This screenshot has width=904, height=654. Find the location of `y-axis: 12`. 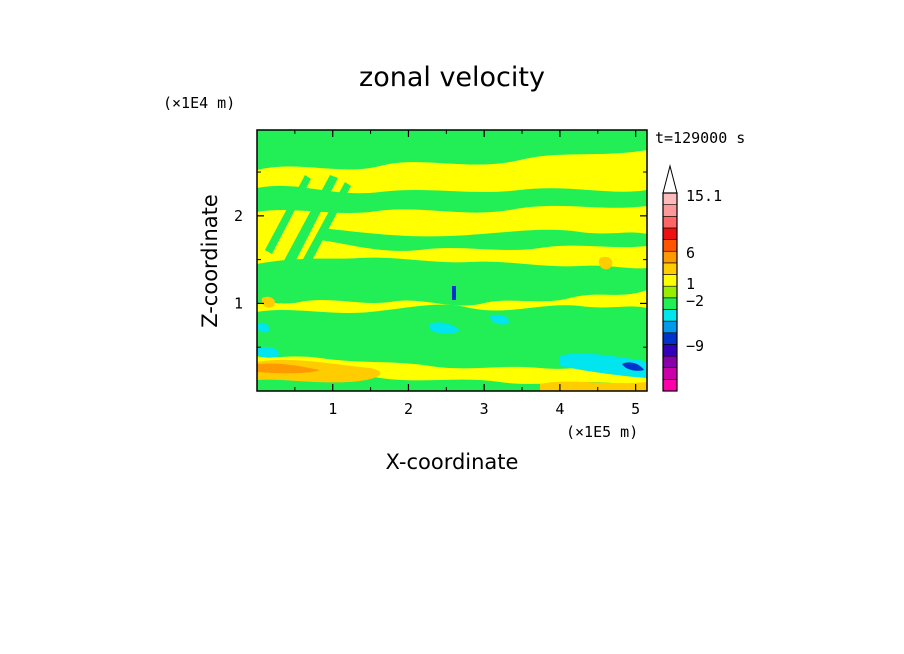

y-axis: 12 is located at coordinates (440, 259).